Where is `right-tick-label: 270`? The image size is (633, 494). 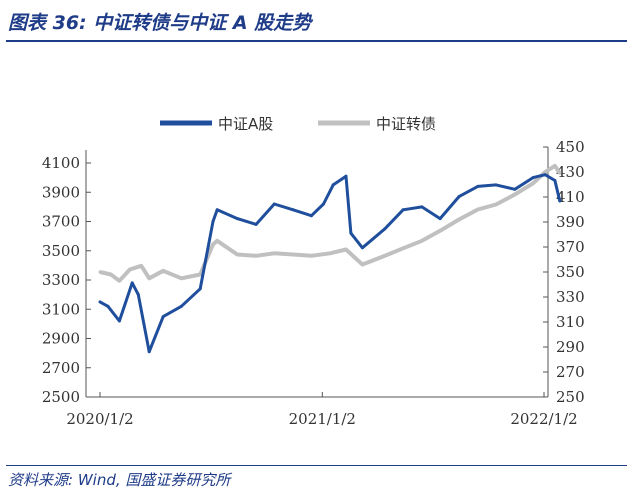 right-tick-label: 270 is located at coordinates (570, 372).